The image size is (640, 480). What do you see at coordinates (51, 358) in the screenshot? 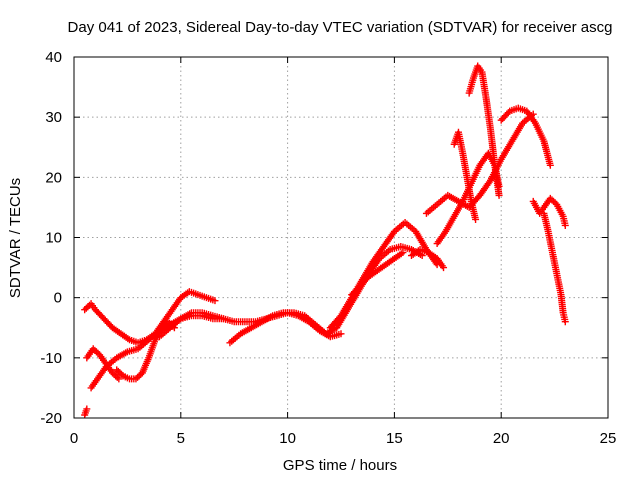
I see `y-tick-label: -10` at bounding box center [51, 358].